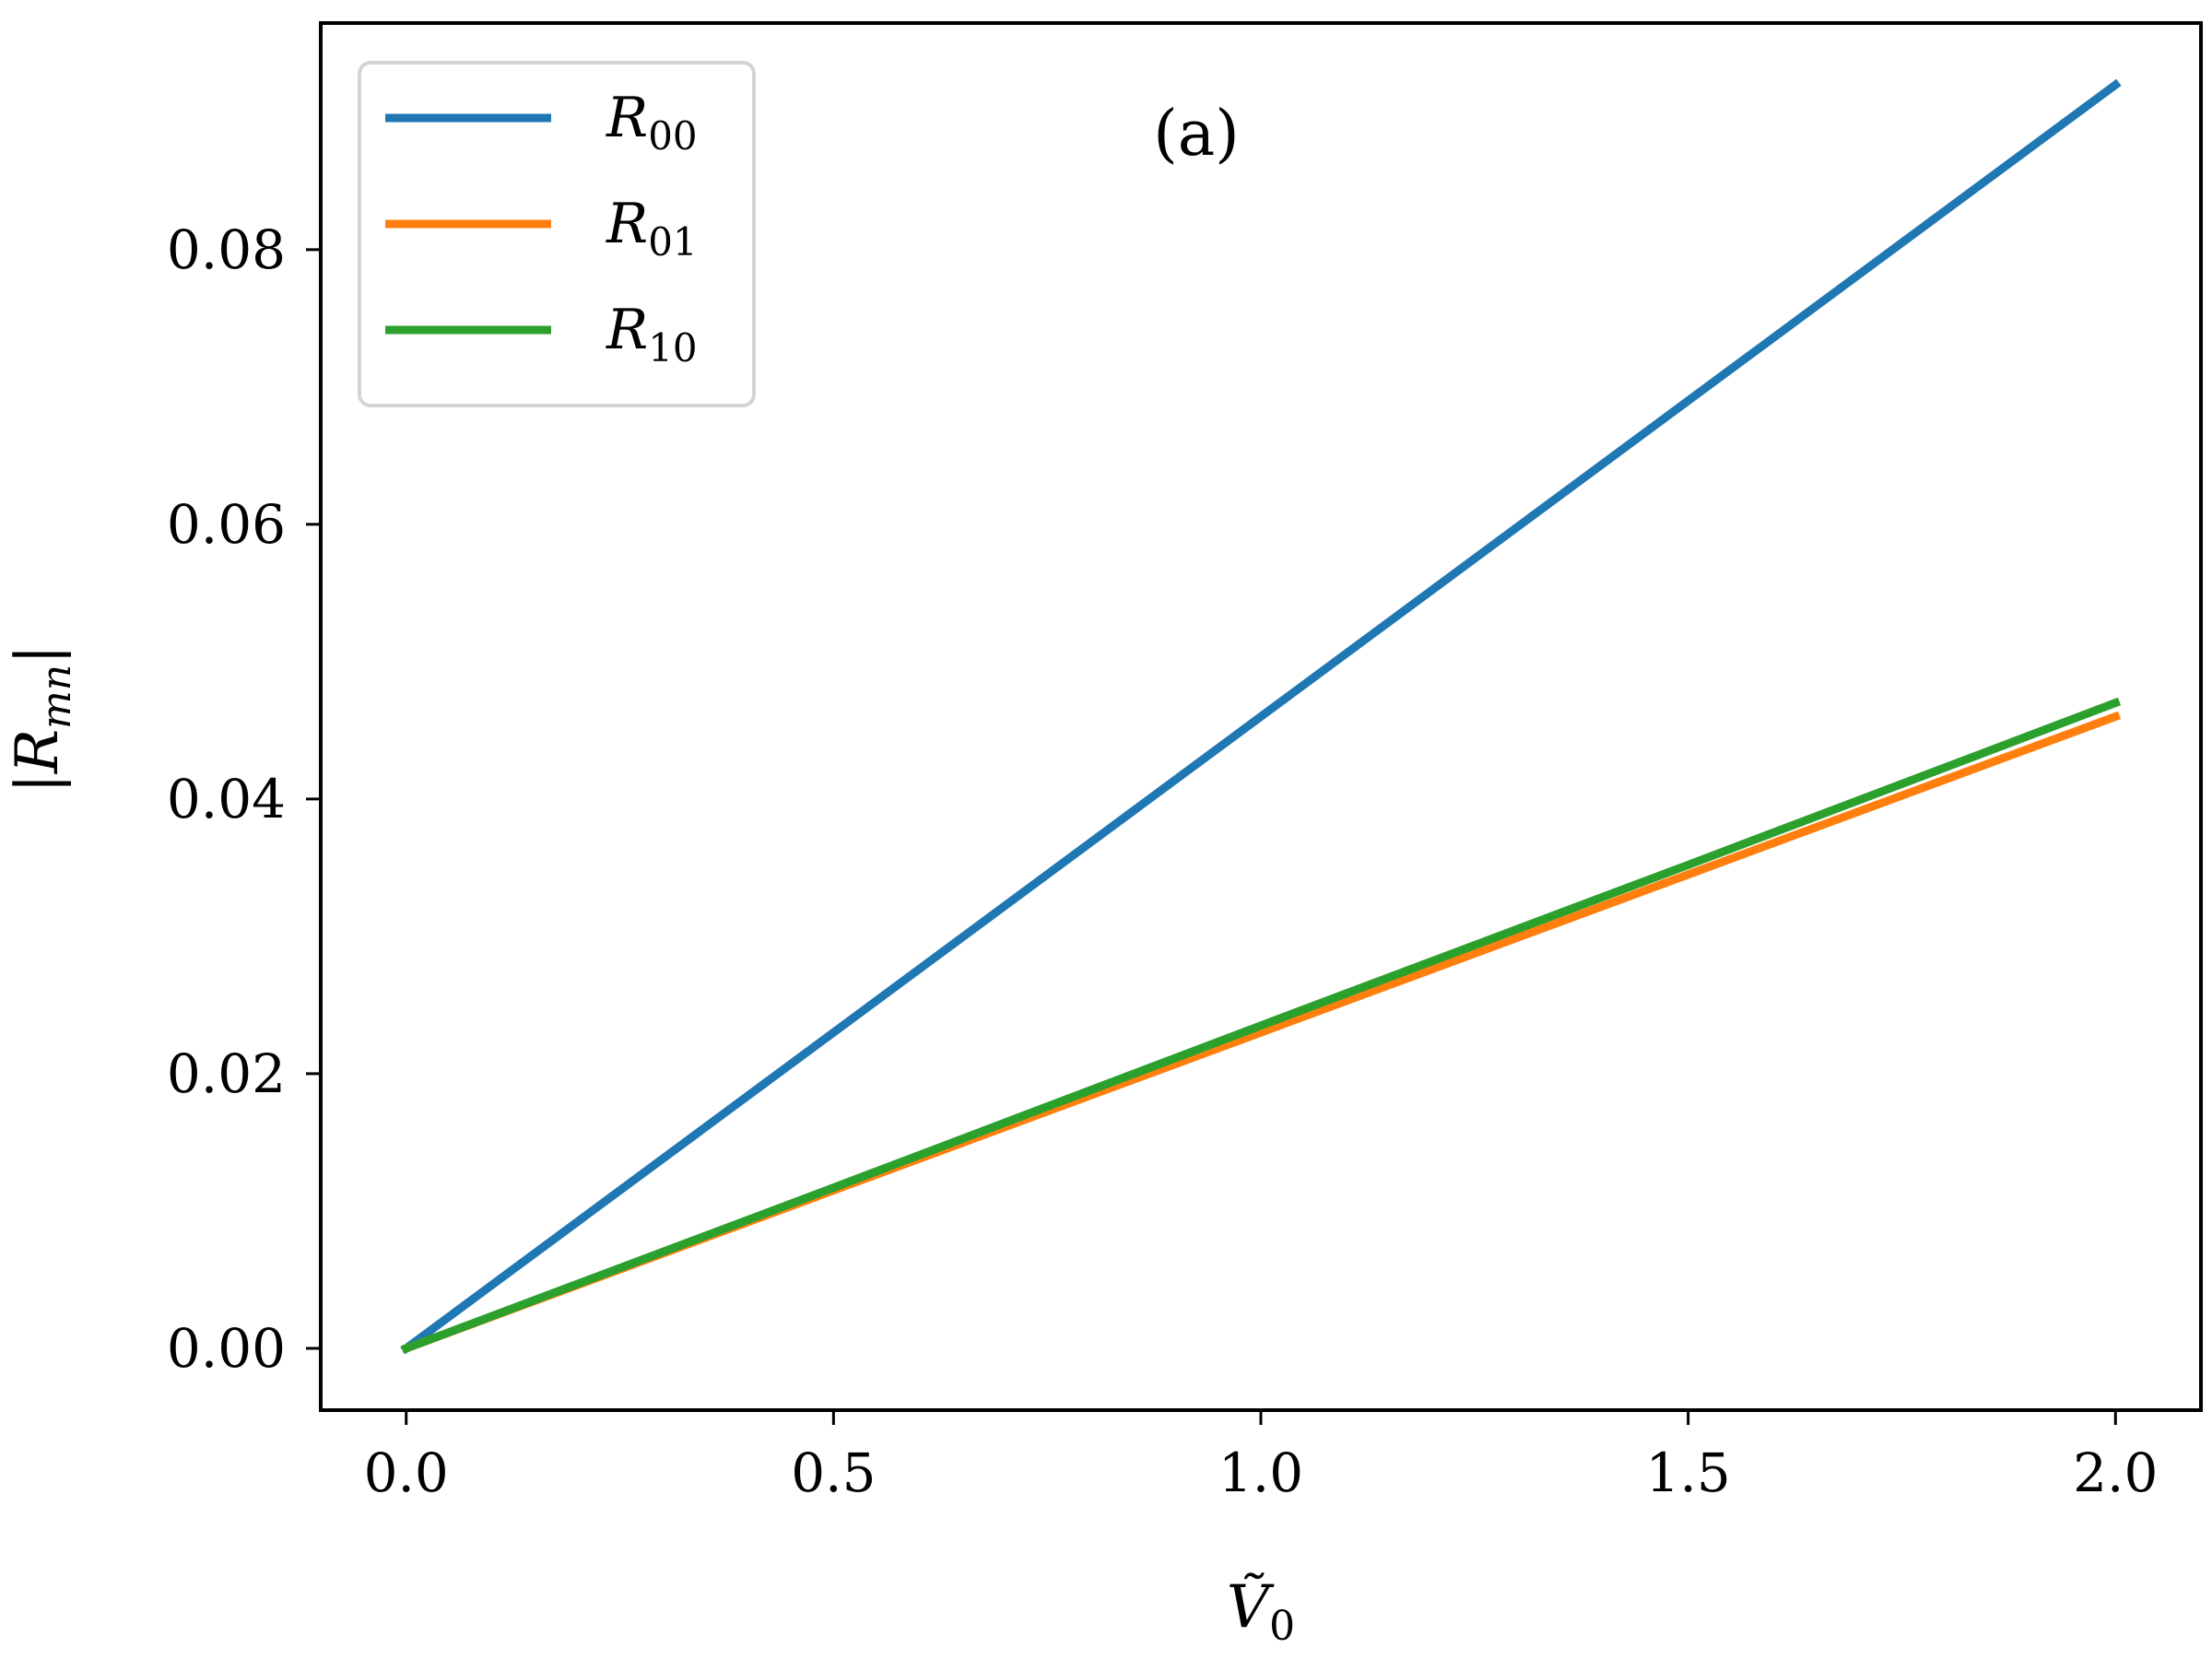  I want to click on y-tick-label: 0.00, so click(226, 1348).